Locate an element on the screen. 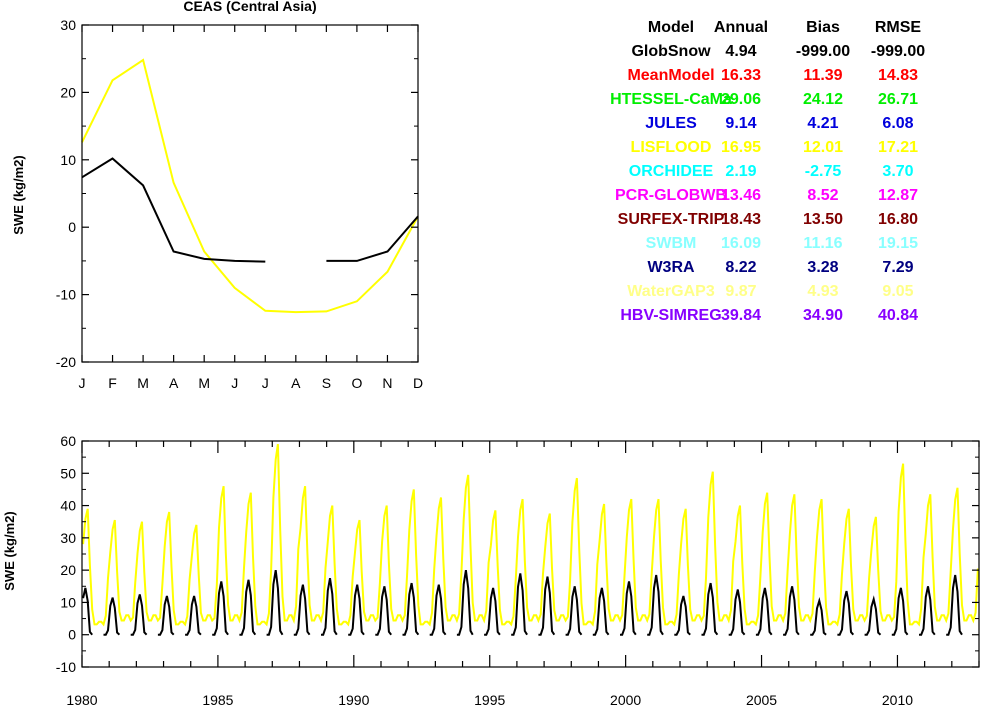 The image size is (1002, 711). cell-annual: 13.46 is located at coordinates (741, 195).